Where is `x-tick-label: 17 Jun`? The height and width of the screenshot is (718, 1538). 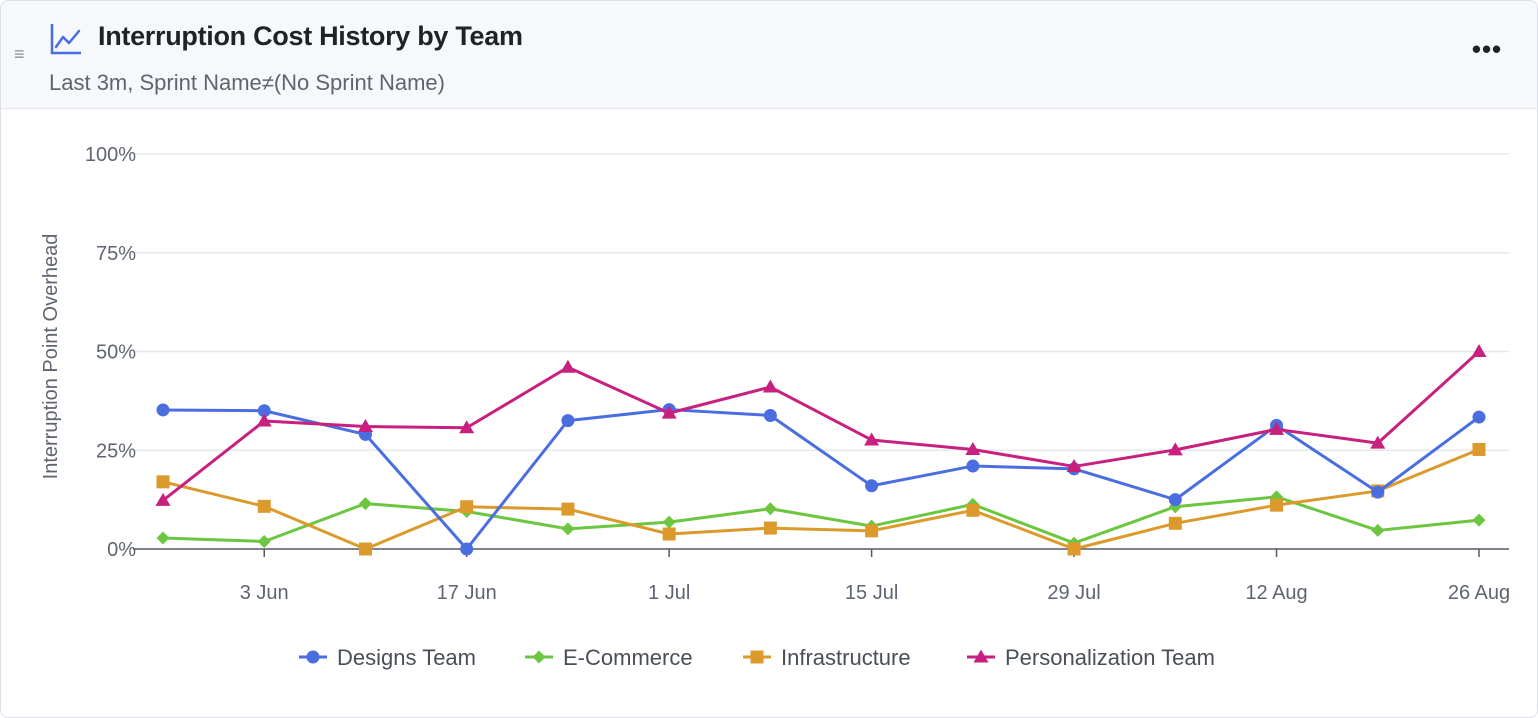
x-tick-label: 17 Jun is located at coordinates (467, 593).